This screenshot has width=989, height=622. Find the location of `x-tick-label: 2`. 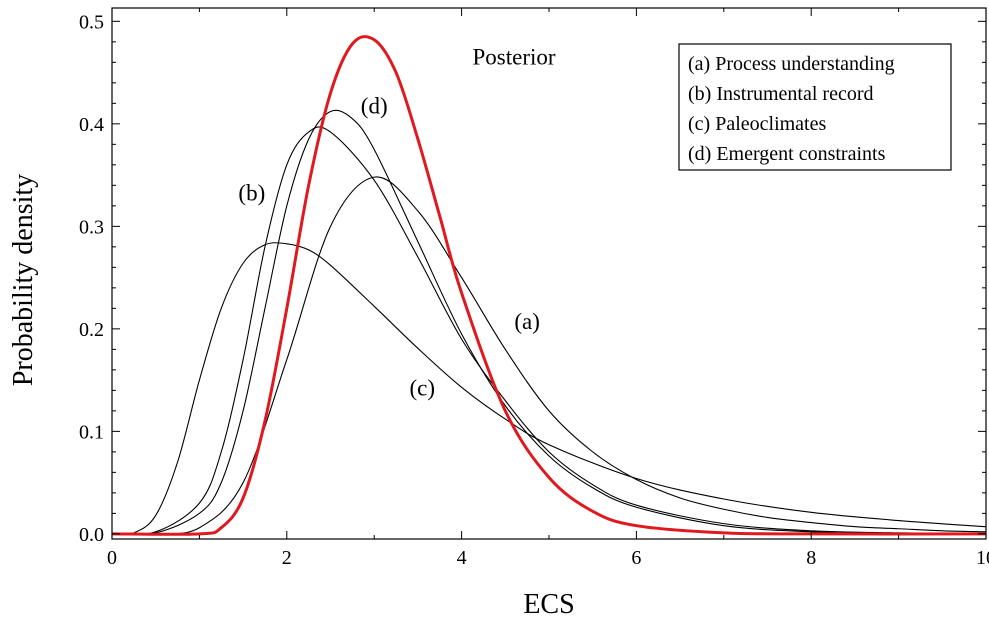

x-tick-label: 2 is located at coordinates (287, 558).